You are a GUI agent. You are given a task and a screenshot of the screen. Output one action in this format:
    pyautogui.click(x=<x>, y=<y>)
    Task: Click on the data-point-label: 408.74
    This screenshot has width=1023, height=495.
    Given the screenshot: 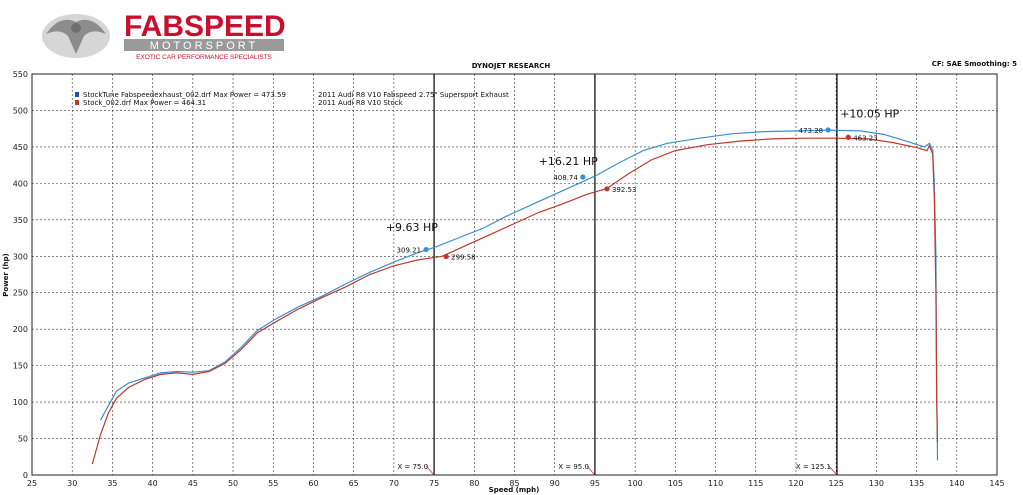 What is the action you would take?
    pyautogui.click(x=565, y=178)
    